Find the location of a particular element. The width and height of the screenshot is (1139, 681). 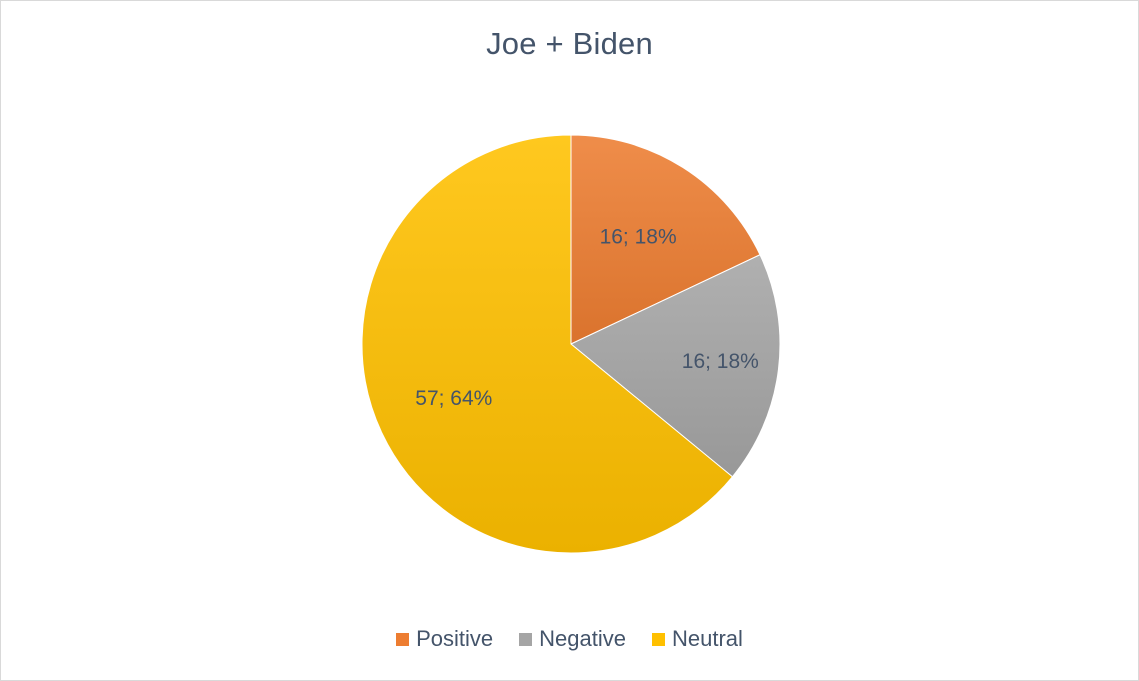

legend-label-neutral: Neutral is located at coordinates (707, 638).